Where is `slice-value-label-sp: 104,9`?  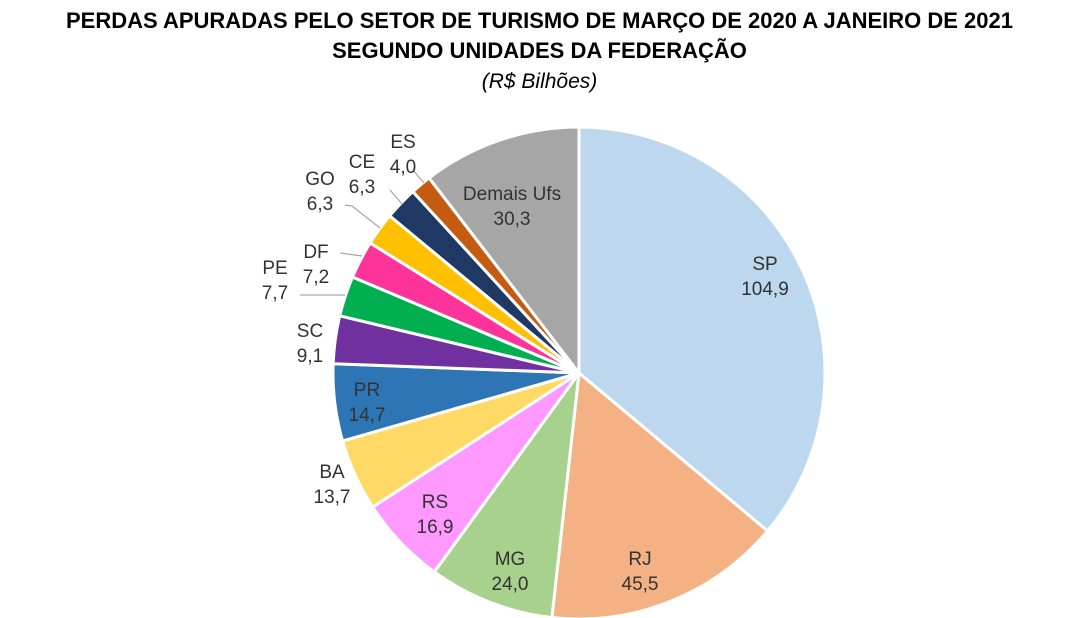
slice-value-label-sp: 104,9 is located at coordinates (765, 289).